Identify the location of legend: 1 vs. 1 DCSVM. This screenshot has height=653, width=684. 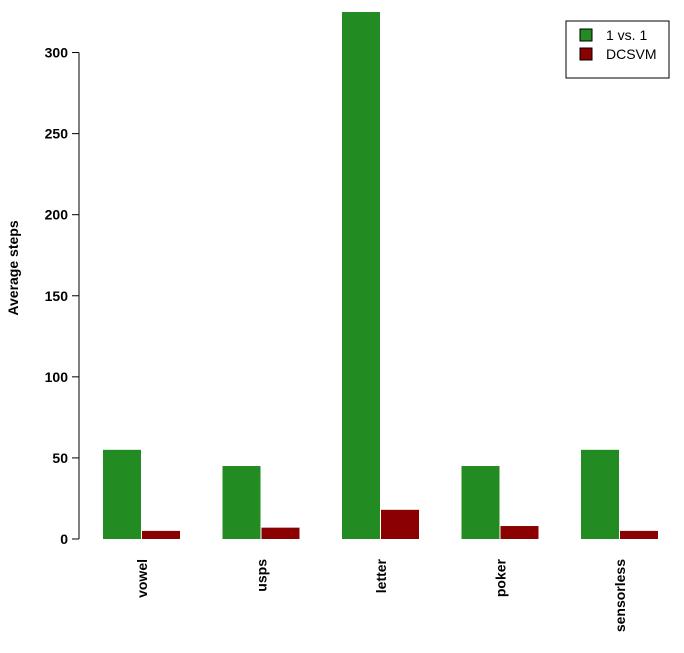
(617, 49).